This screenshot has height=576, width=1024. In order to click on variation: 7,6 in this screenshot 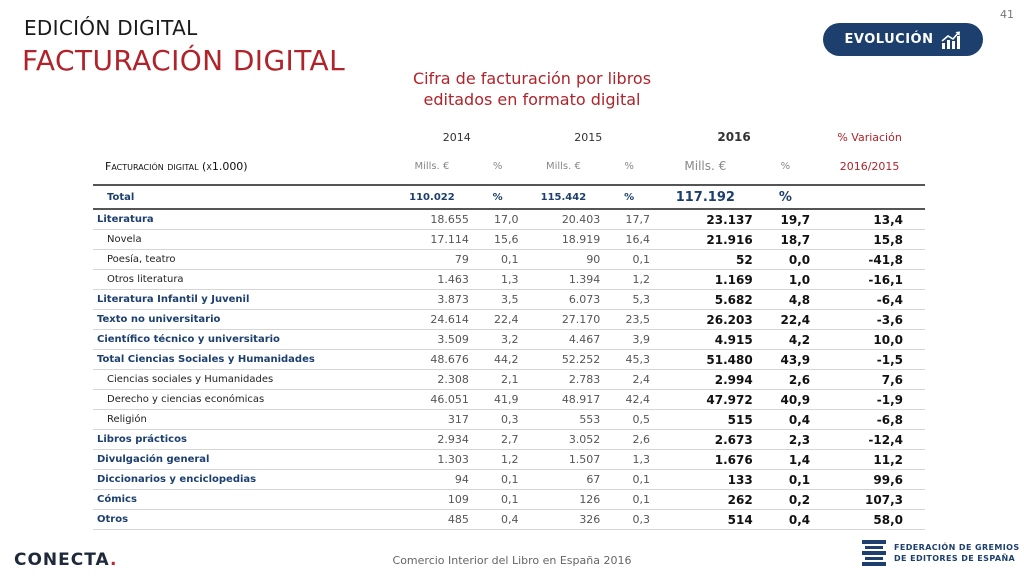, I will do `click(869, 379)`.